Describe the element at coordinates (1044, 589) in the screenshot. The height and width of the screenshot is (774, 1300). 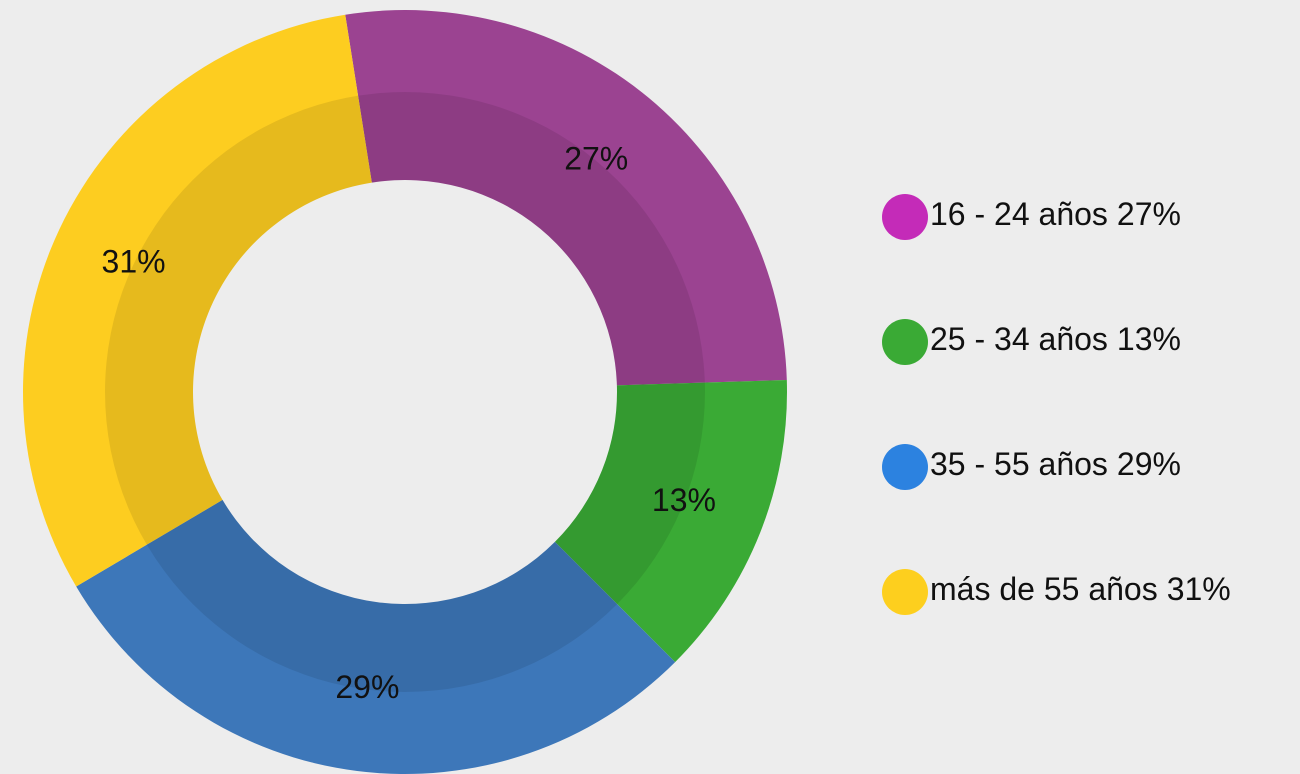
I see `legend-name: más de 55 años` at that location.